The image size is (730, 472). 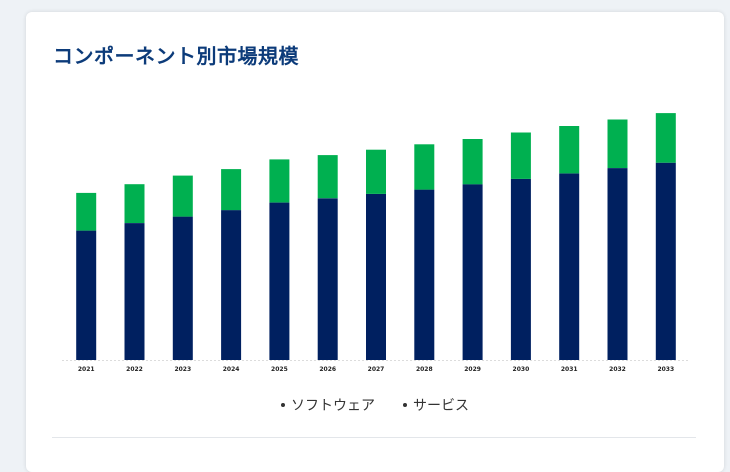 I want to click on bar-services-2031, so click(x=569, y=150).